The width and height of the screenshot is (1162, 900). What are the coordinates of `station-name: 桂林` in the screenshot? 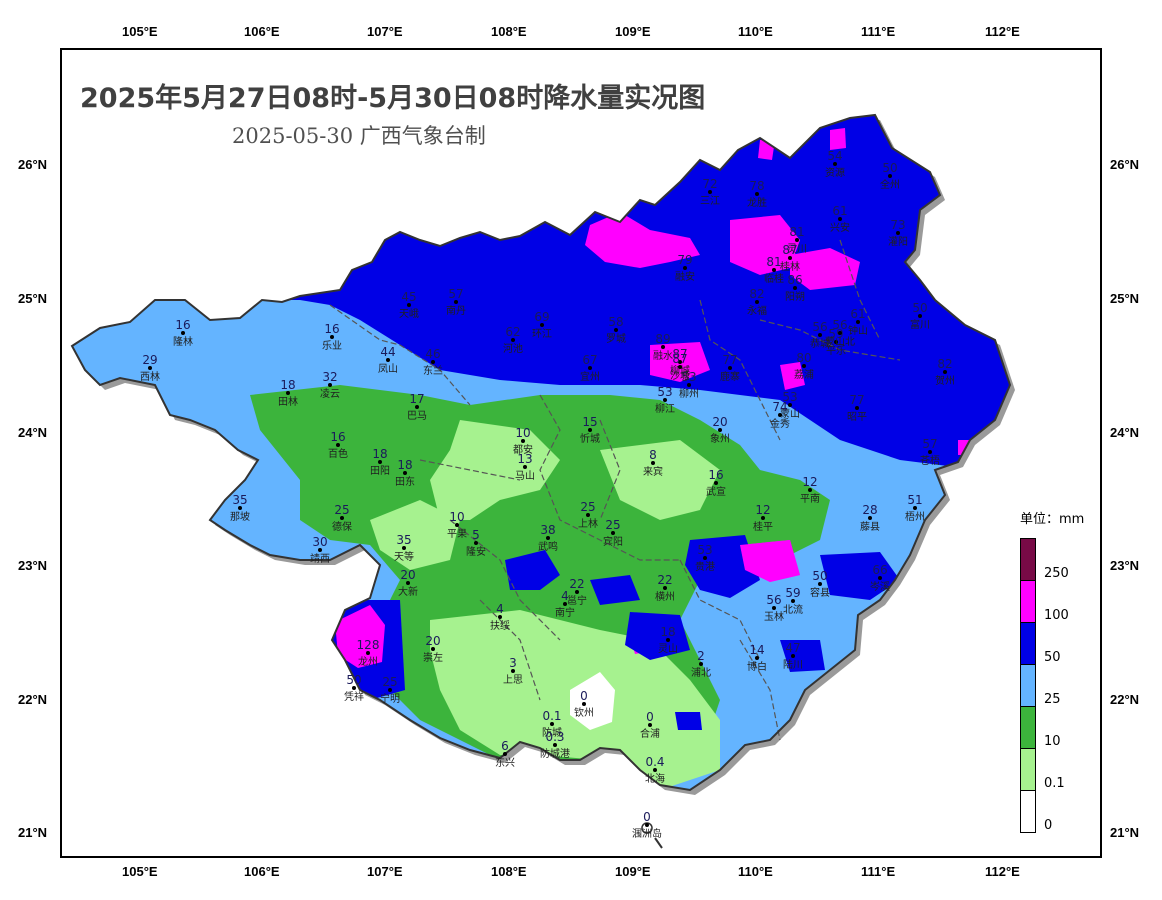 It's located at (790, 266).